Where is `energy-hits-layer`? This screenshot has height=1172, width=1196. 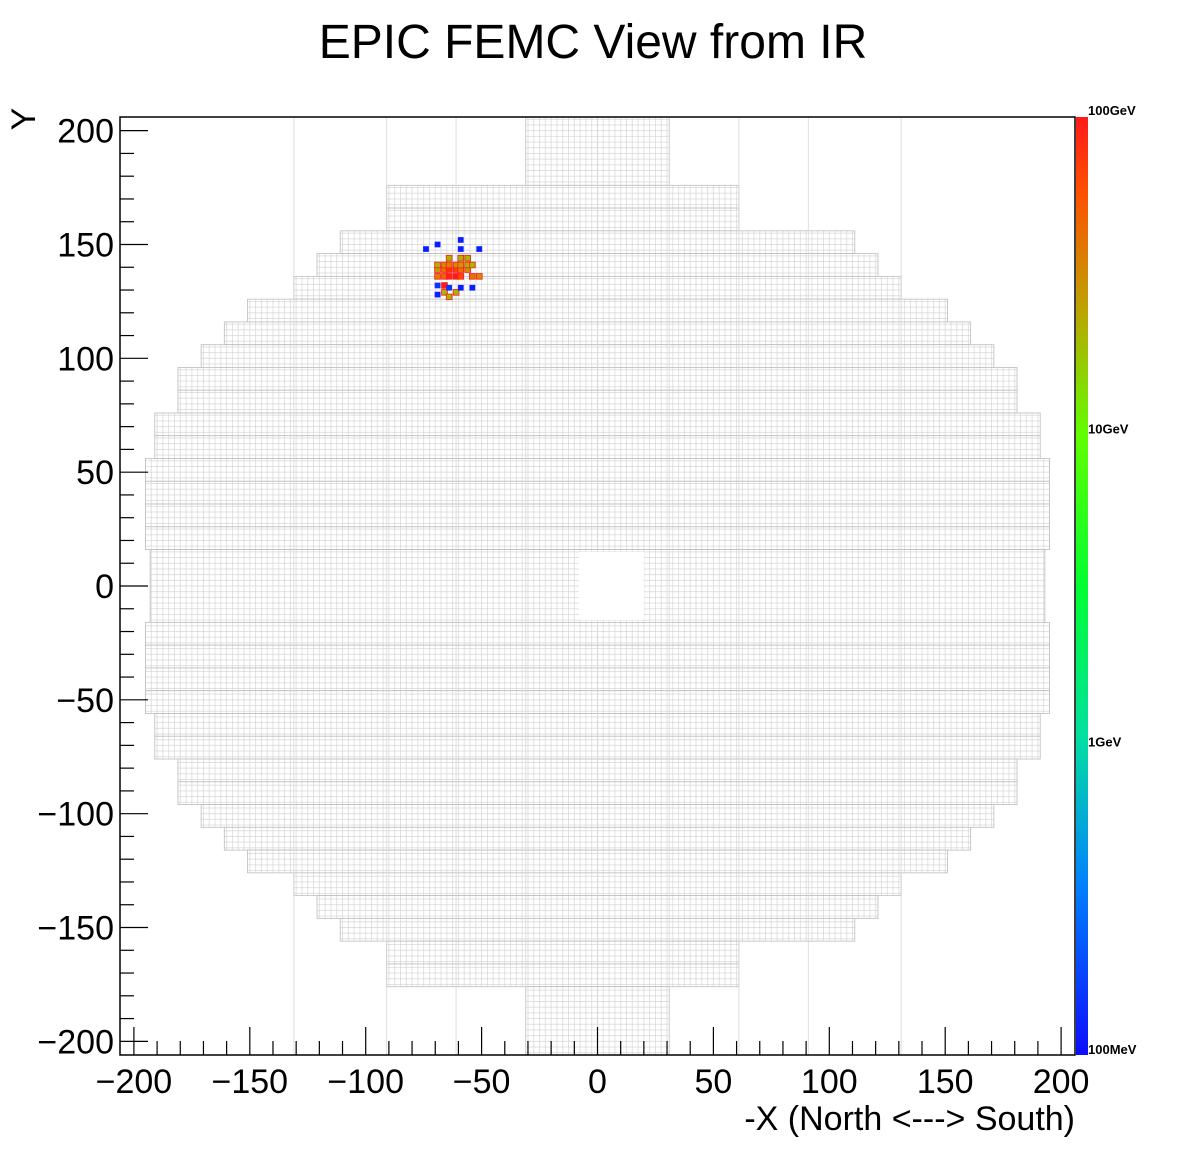
energy-hits-layer is located at coordinates (453, 269).